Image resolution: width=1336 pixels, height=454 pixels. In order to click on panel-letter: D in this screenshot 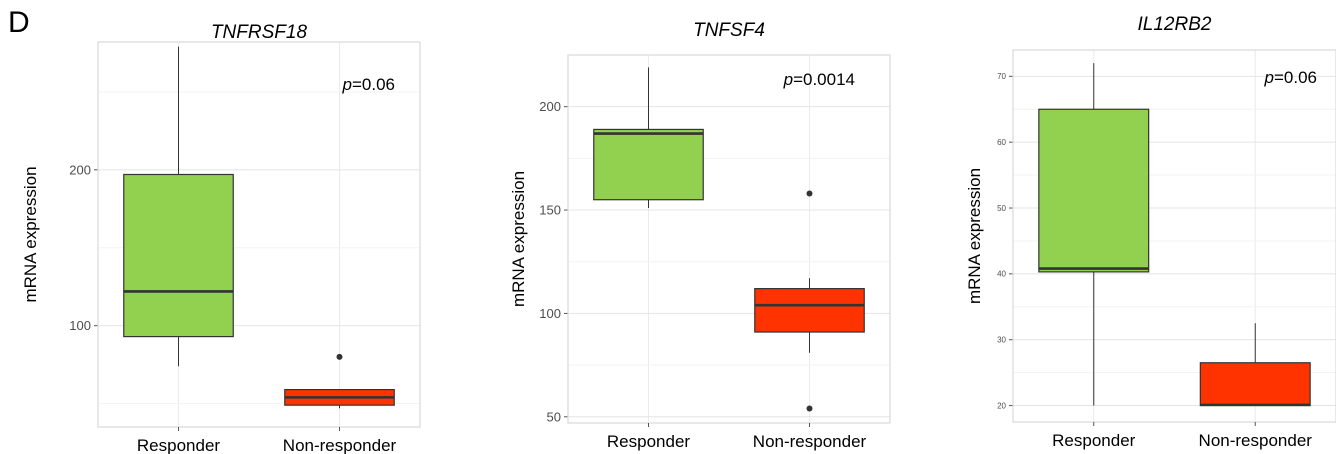, I will do `click(19, 22)`.